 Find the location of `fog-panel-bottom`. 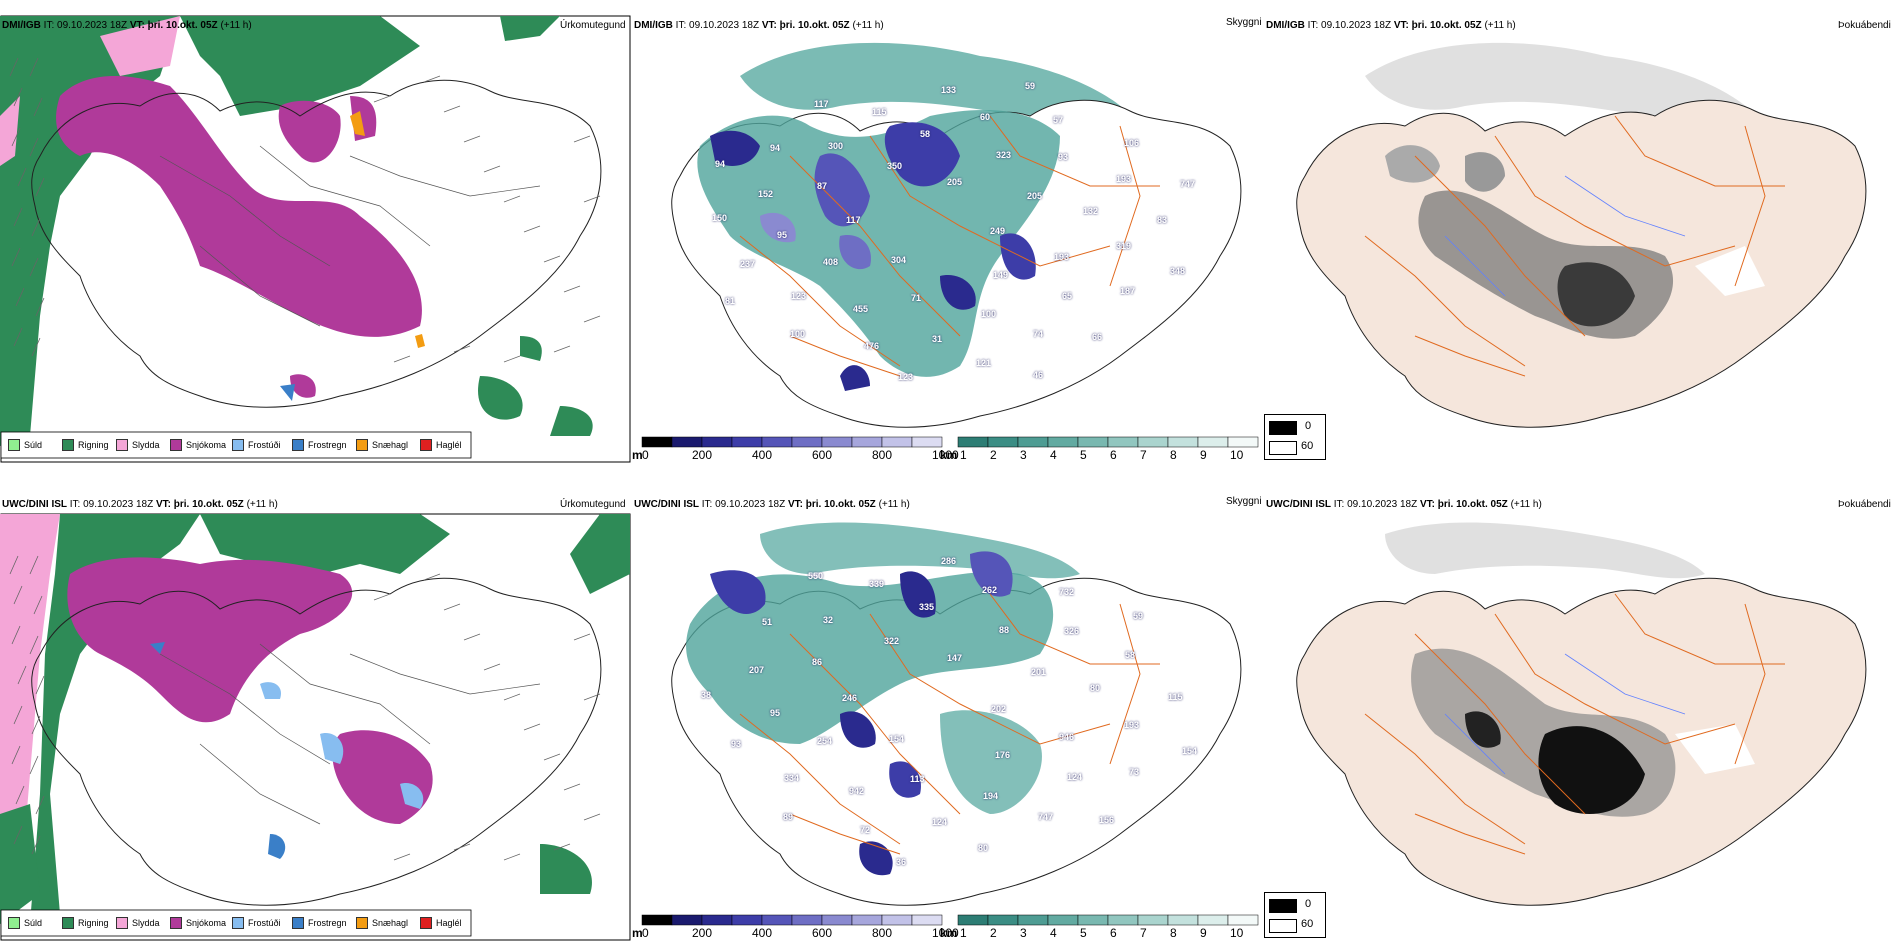

fog-panel-bottom is located at coordinates (1580, 719).